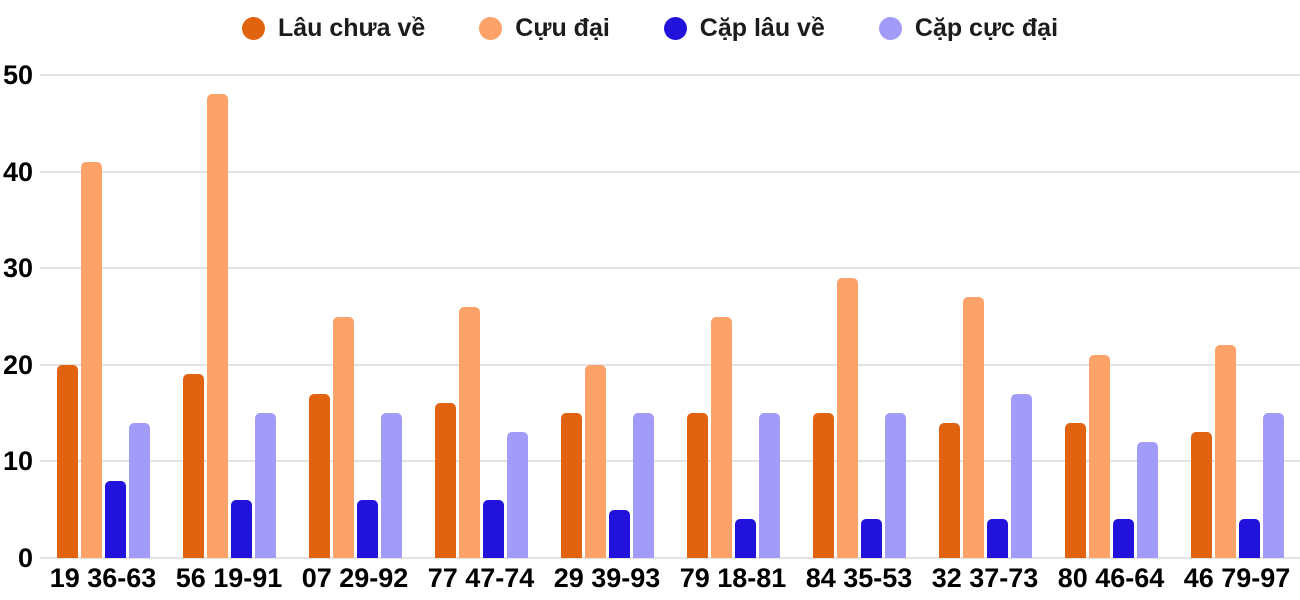 Image resolution: width=1300 pixels, height=600 pixels. What do you see at coordinates (859, 578) in the screenshot?
I see `x-axis-tick-label: 84 35-53` at bounding box center [859, 578].